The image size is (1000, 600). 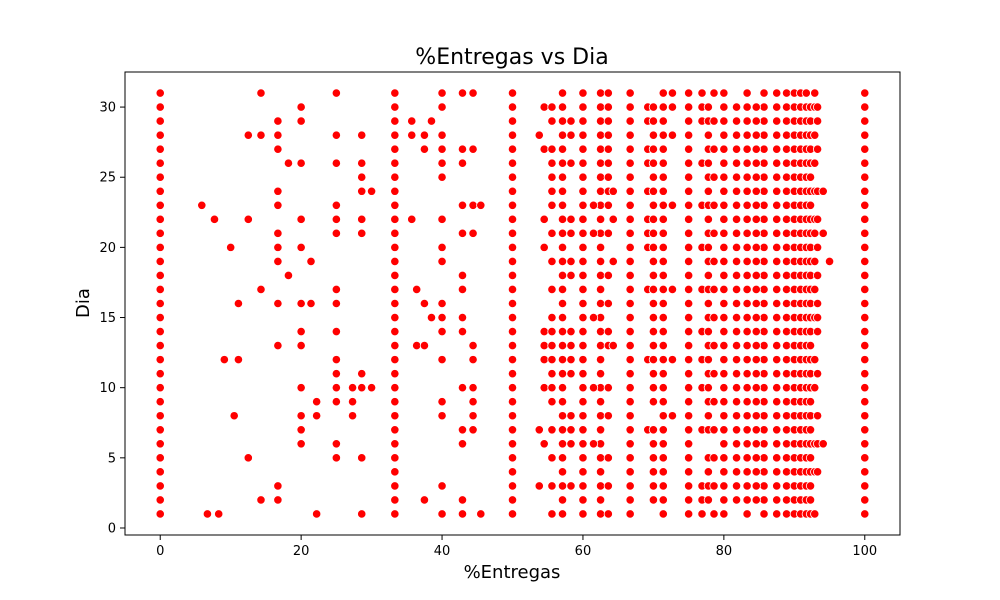 I want to click on x-tick-label: 20, so click(x=301, y=551).